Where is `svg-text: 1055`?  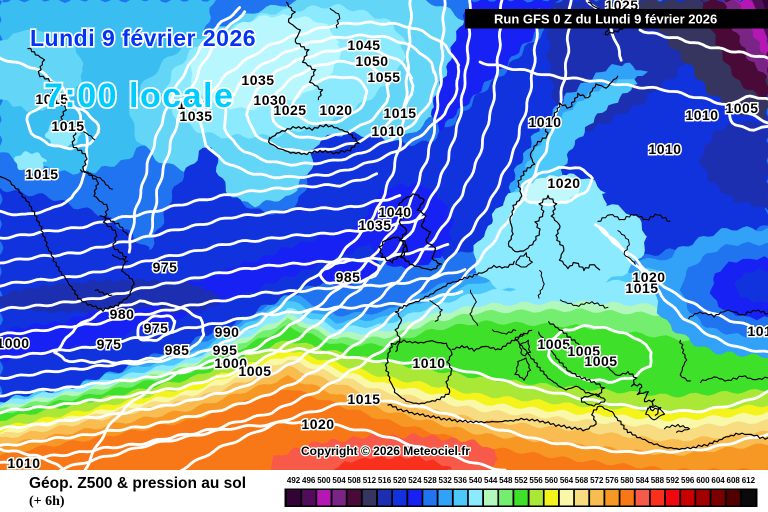 svg-text: 1055 is located at coordinates (383, 77).